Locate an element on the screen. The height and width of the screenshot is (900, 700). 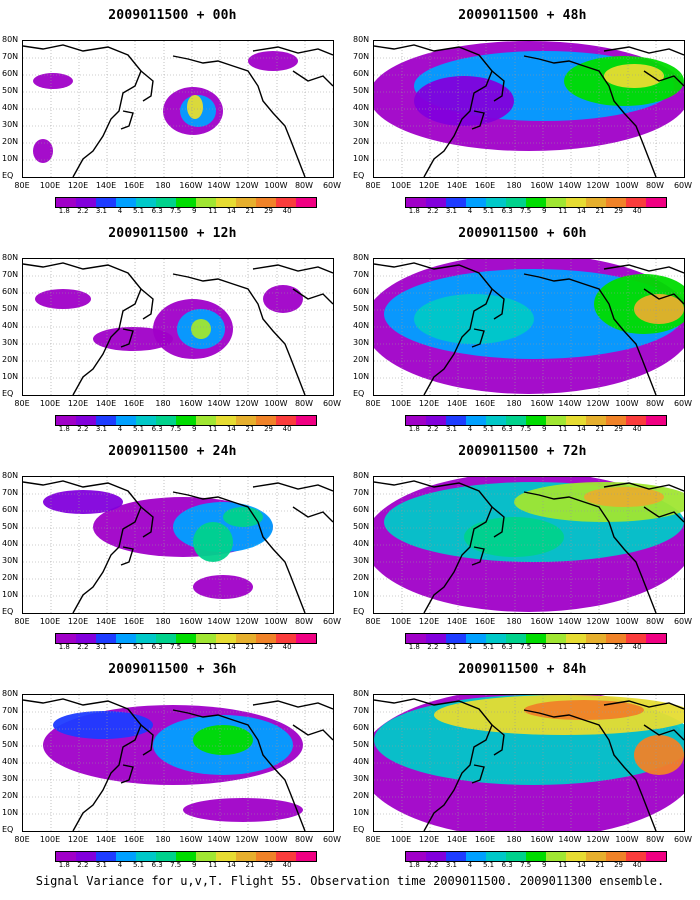
colorbar-label: 9 is located at coordinates (544, 429).